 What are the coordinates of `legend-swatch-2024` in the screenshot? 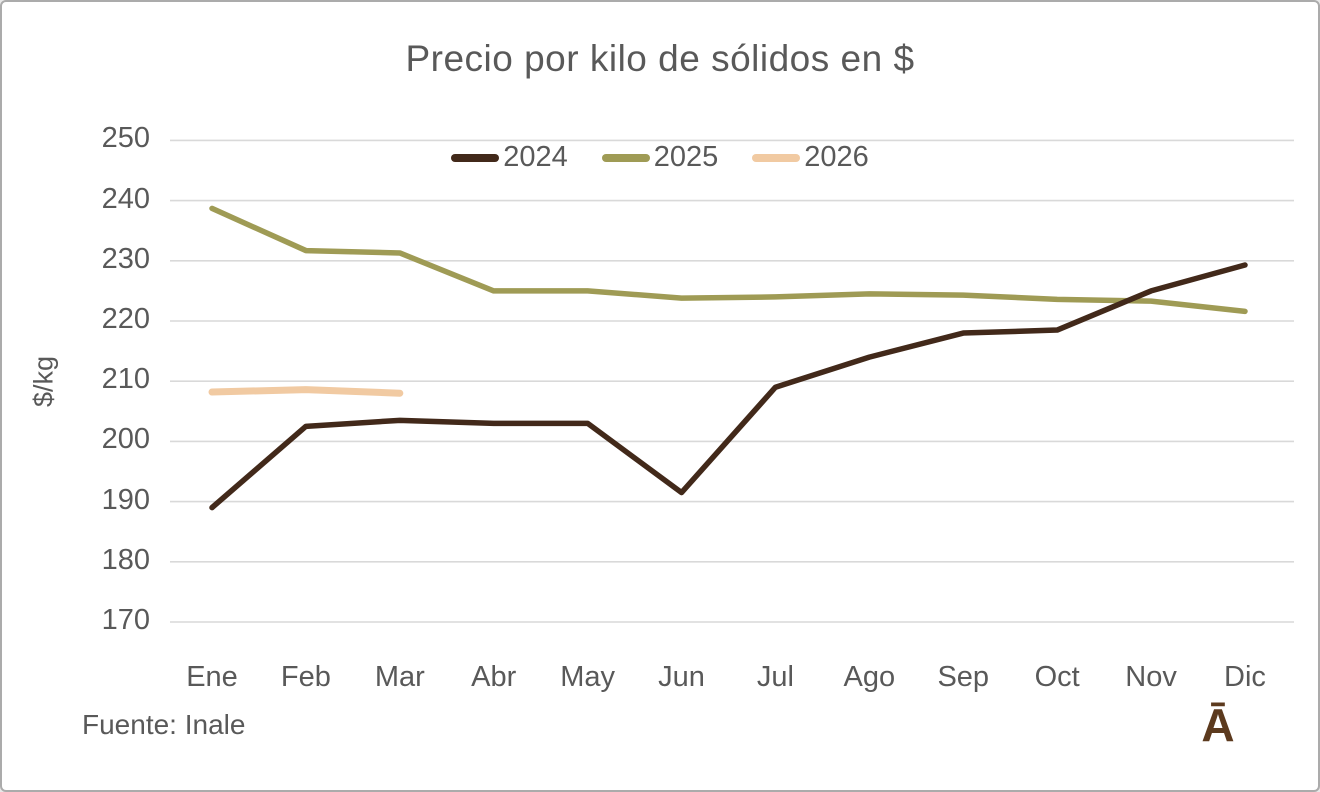 It's located at (475, 157).